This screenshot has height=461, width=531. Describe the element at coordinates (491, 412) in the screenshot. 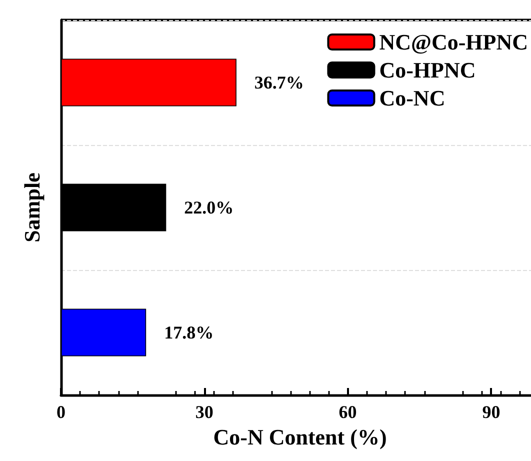

I see `x-tick-label: 90` at that location.